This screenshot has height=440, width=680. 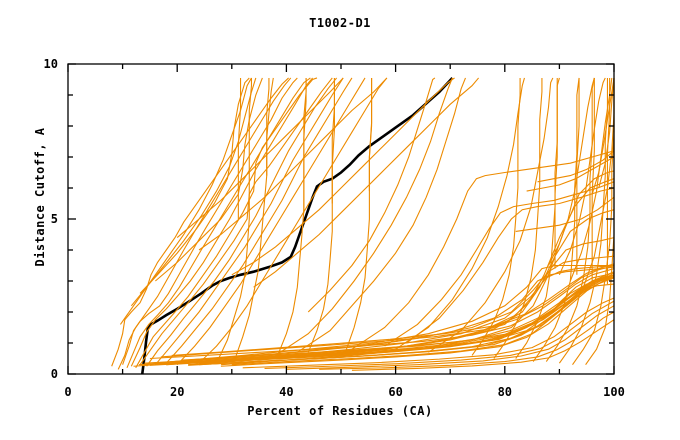 What do you see at coordinates (51, 64) in the screenshot?
I see `y-tick-label: 10` at bounding box center [51, 64].